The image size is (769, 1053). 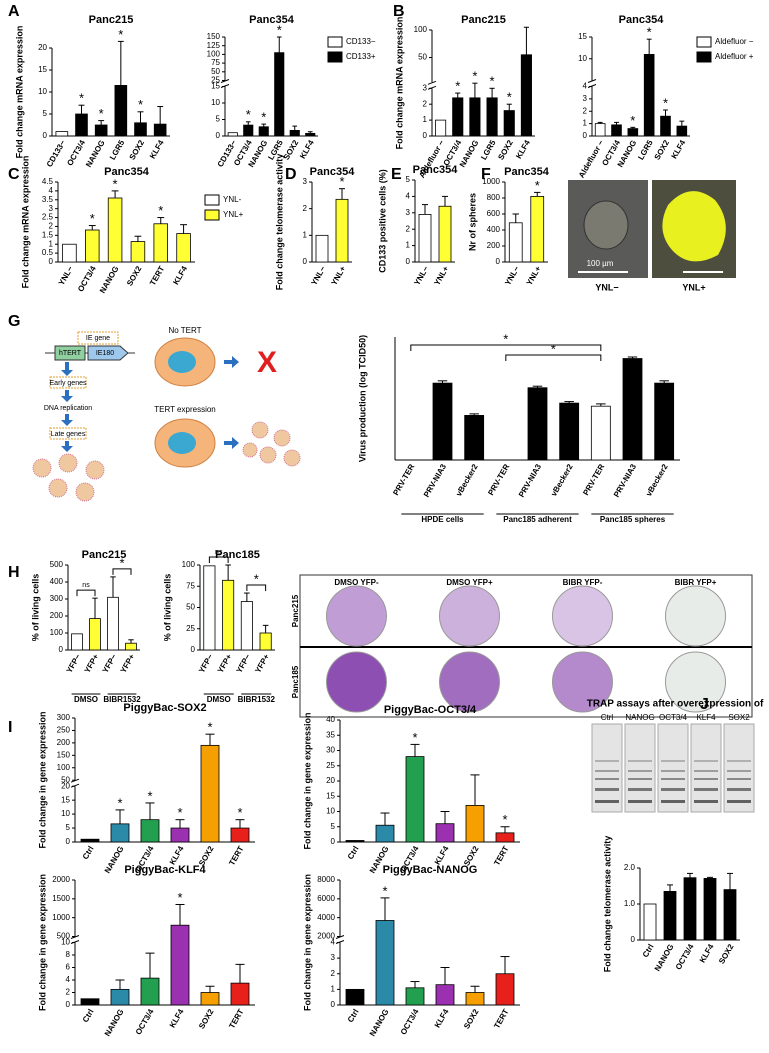 What do you see at coordinates (403, 479) in the screenshot?
I see `x-tick-label: PRV-TER` at bounding box center [403, 479].